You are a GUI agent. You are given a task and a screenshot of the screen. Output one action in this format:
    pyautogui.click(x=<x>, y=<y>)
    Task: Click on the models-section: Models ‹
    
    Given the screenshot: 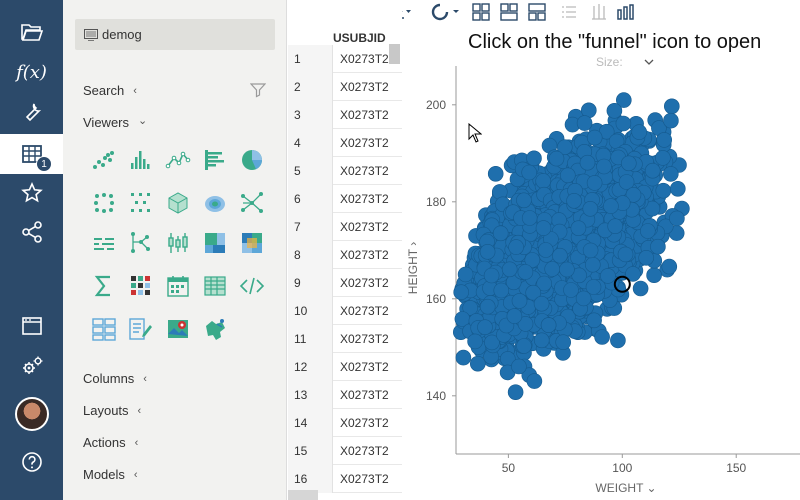 What is the action you would take?
    pyautogui.click(x=110, y=474)
    